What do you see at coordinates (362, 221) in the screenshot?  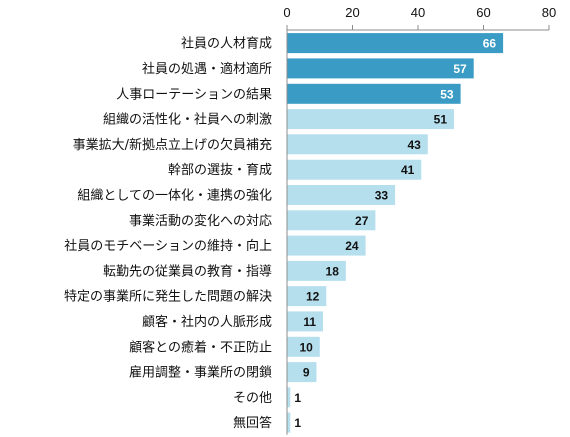 I see `bar-value-label: 27` at bounding box center [362, 221].